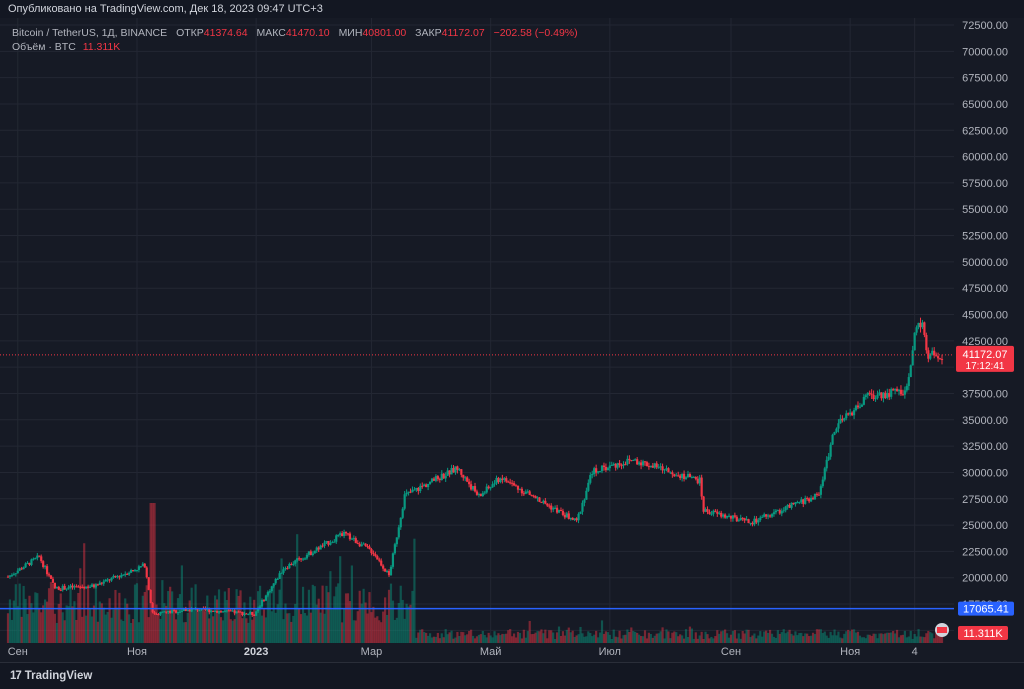 The height and width of the screenshot is (689, 1024). I want to click on tradingview-brand: 17 TradingView, so click(51, 676).